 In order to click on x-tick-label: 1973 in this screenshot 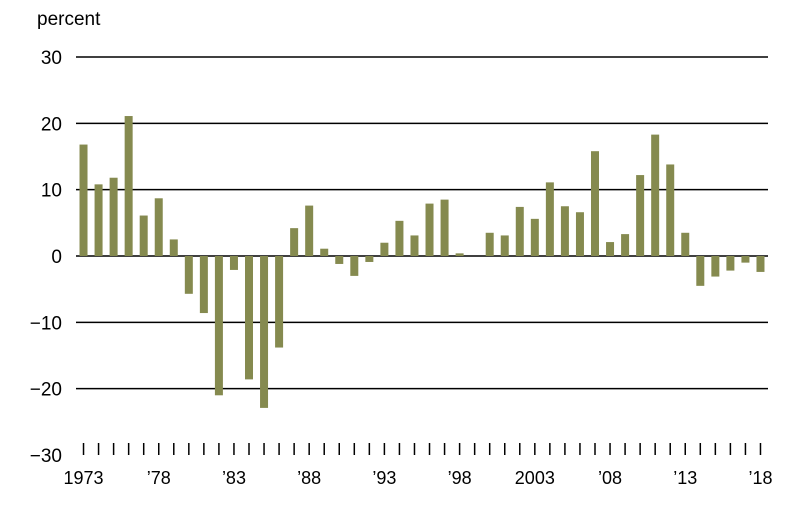, I will do `click(83, 478)`.